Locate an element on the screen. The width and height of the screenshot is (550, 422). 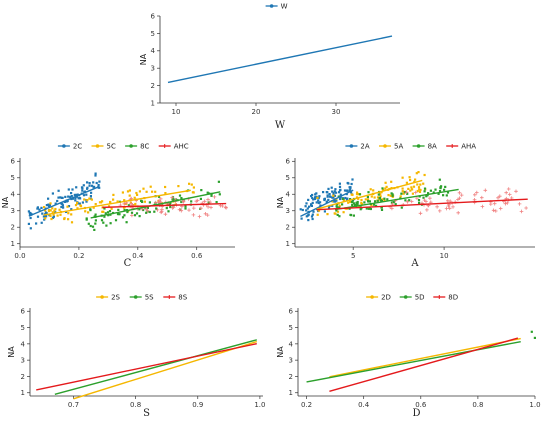
x-tick-label: 0.4 is located at coordinates (138, 256).